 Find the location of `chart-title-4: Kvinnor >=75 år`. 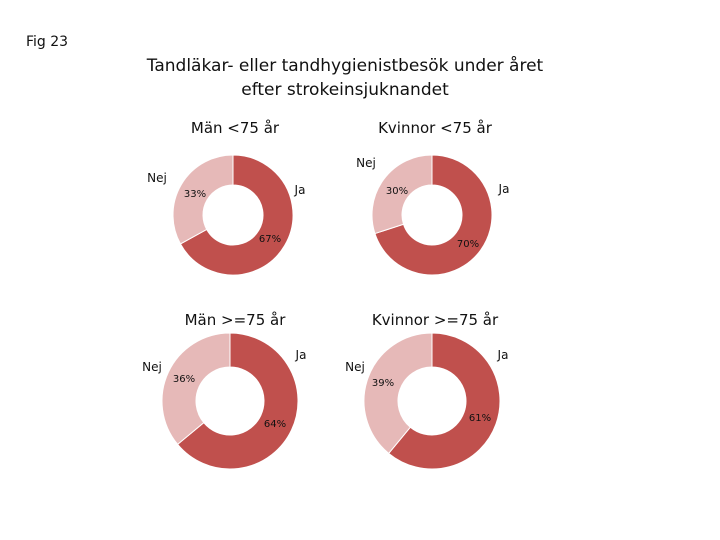

chart-title-4: Kvinnor >=75 år is located at coordinates (435, 320).